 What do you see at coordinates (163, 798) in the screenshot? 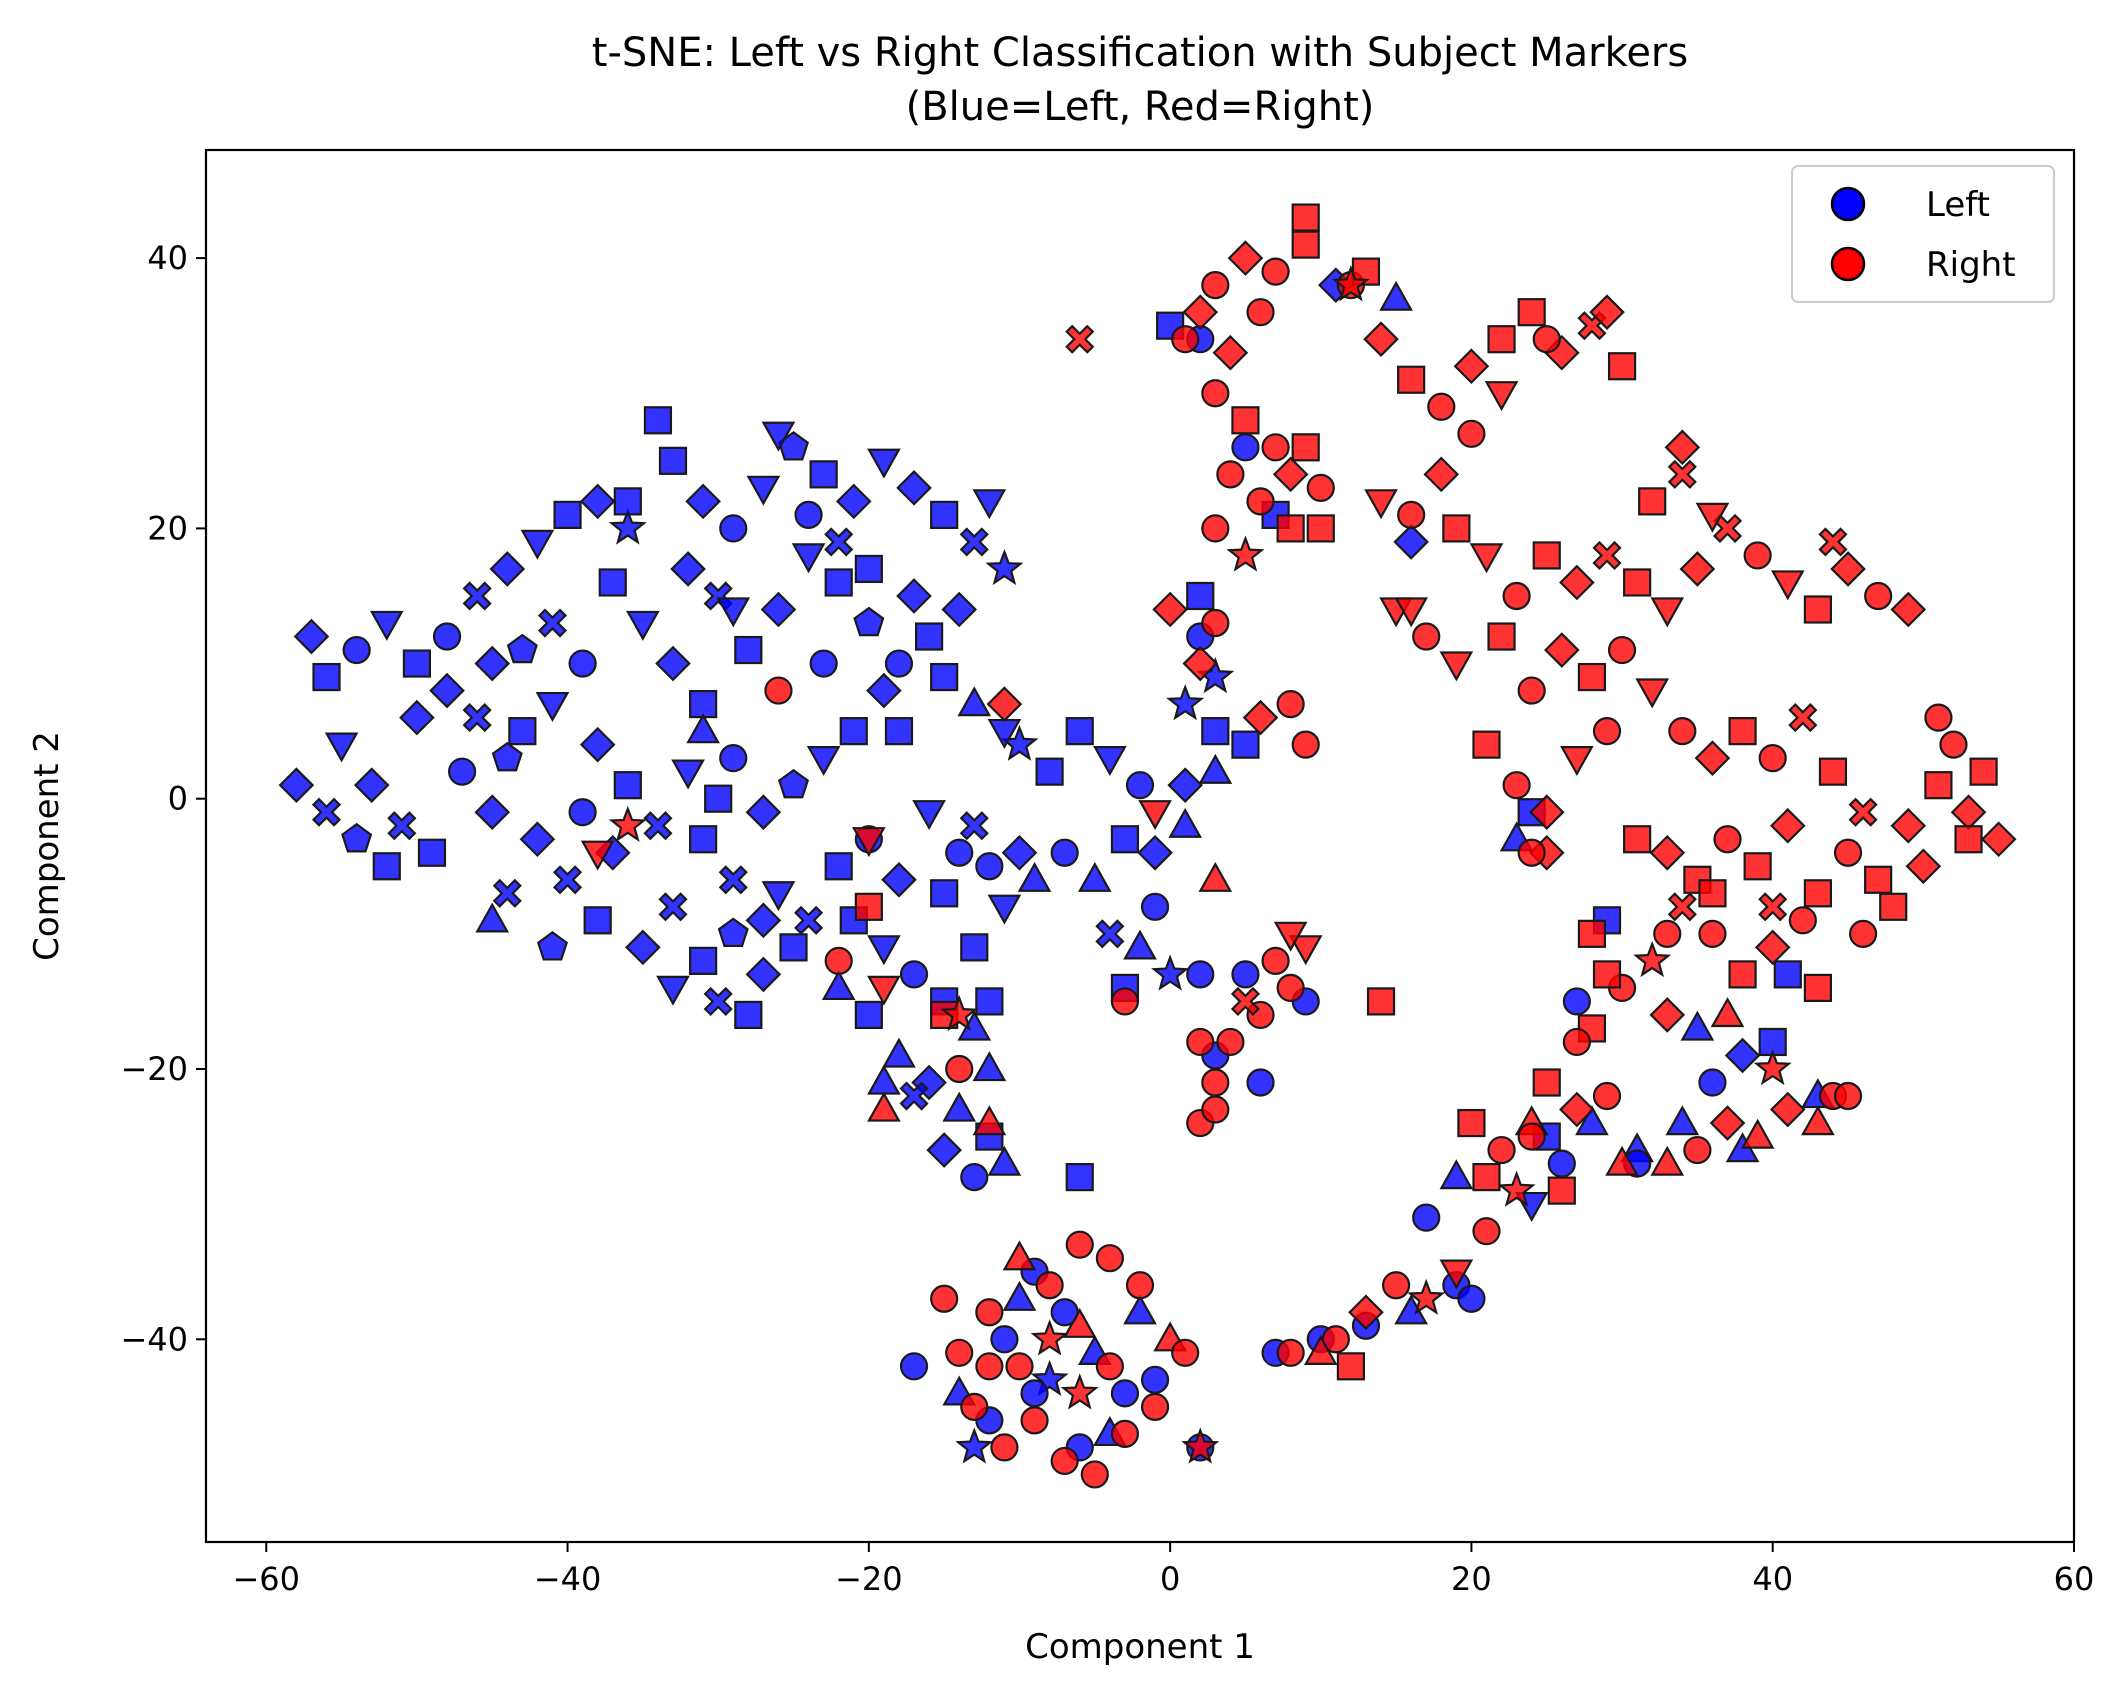
I see `y-axis: −40 −20 0 20 40` at bounding box center [163, 798].